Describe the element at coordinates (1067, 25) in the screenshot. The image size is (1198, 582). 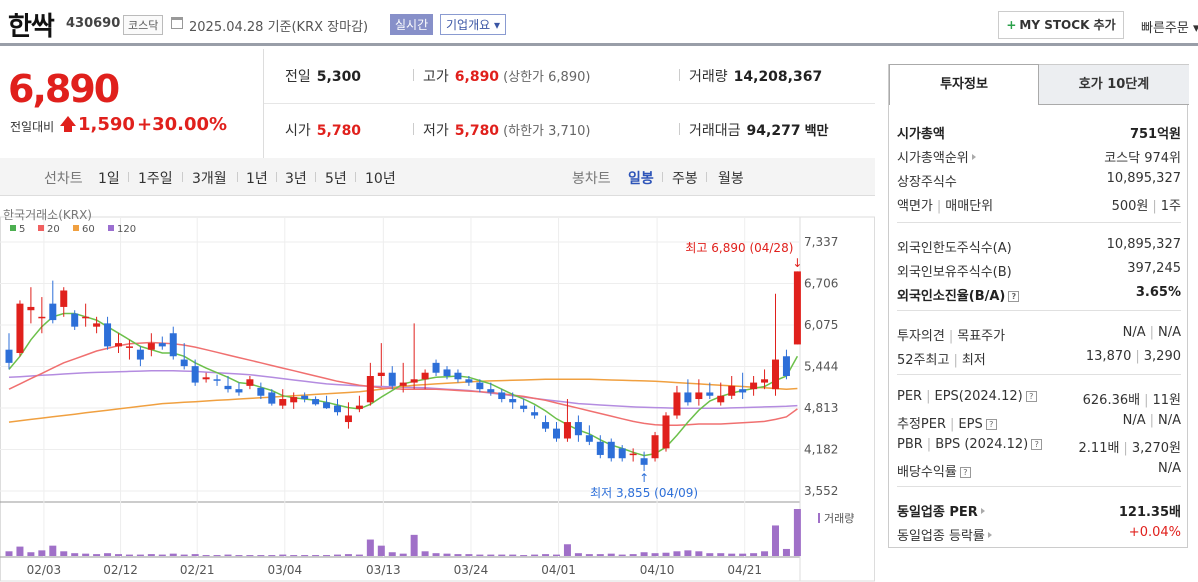
I see `my-stock-label: MY STOCK 추가` at that location.